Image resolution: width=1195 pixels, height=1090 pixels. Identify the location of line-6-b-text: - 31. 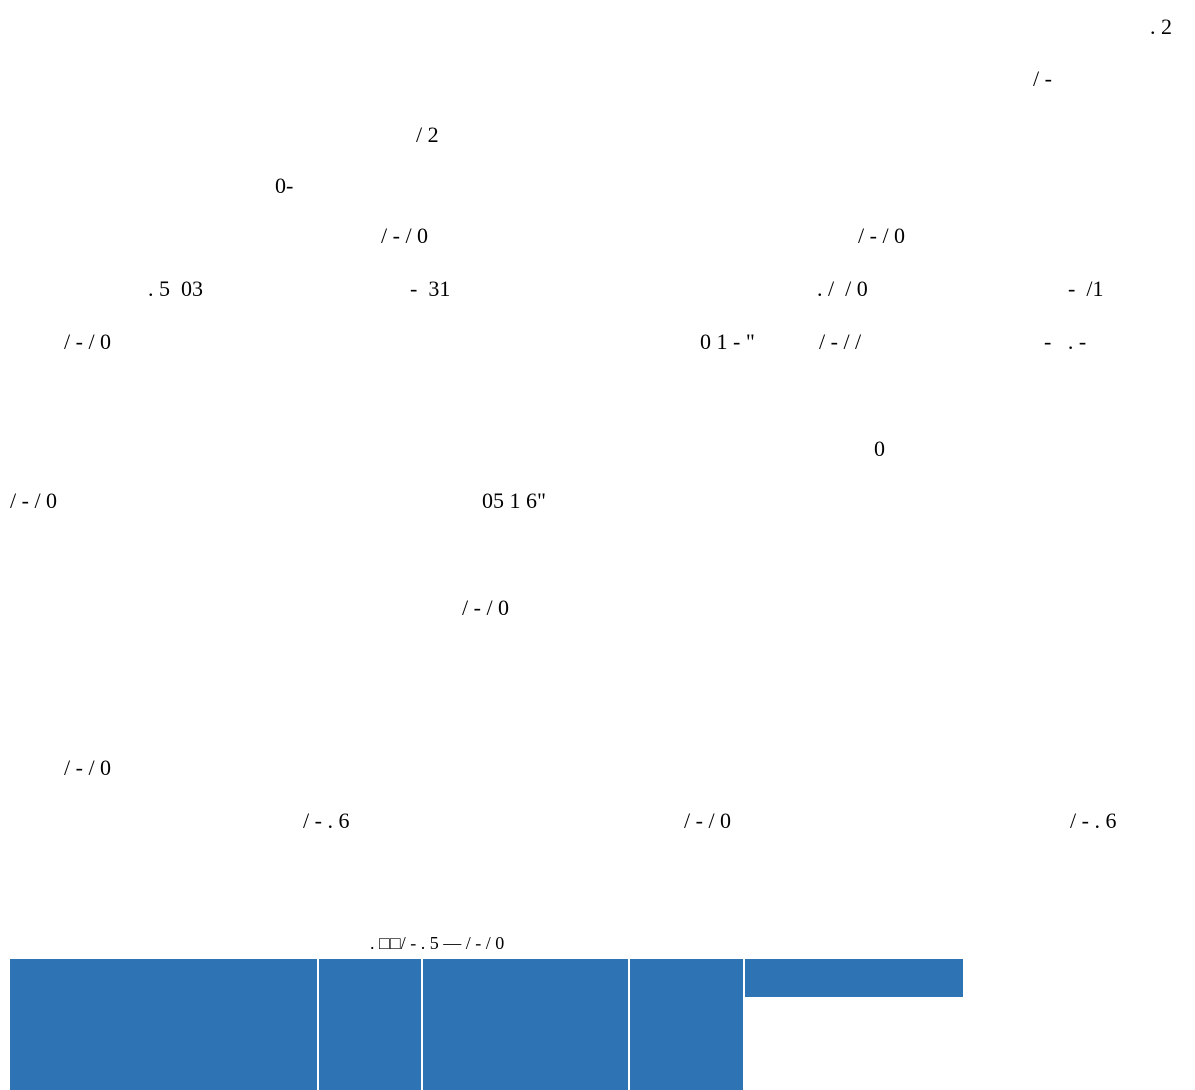
(430, 288).